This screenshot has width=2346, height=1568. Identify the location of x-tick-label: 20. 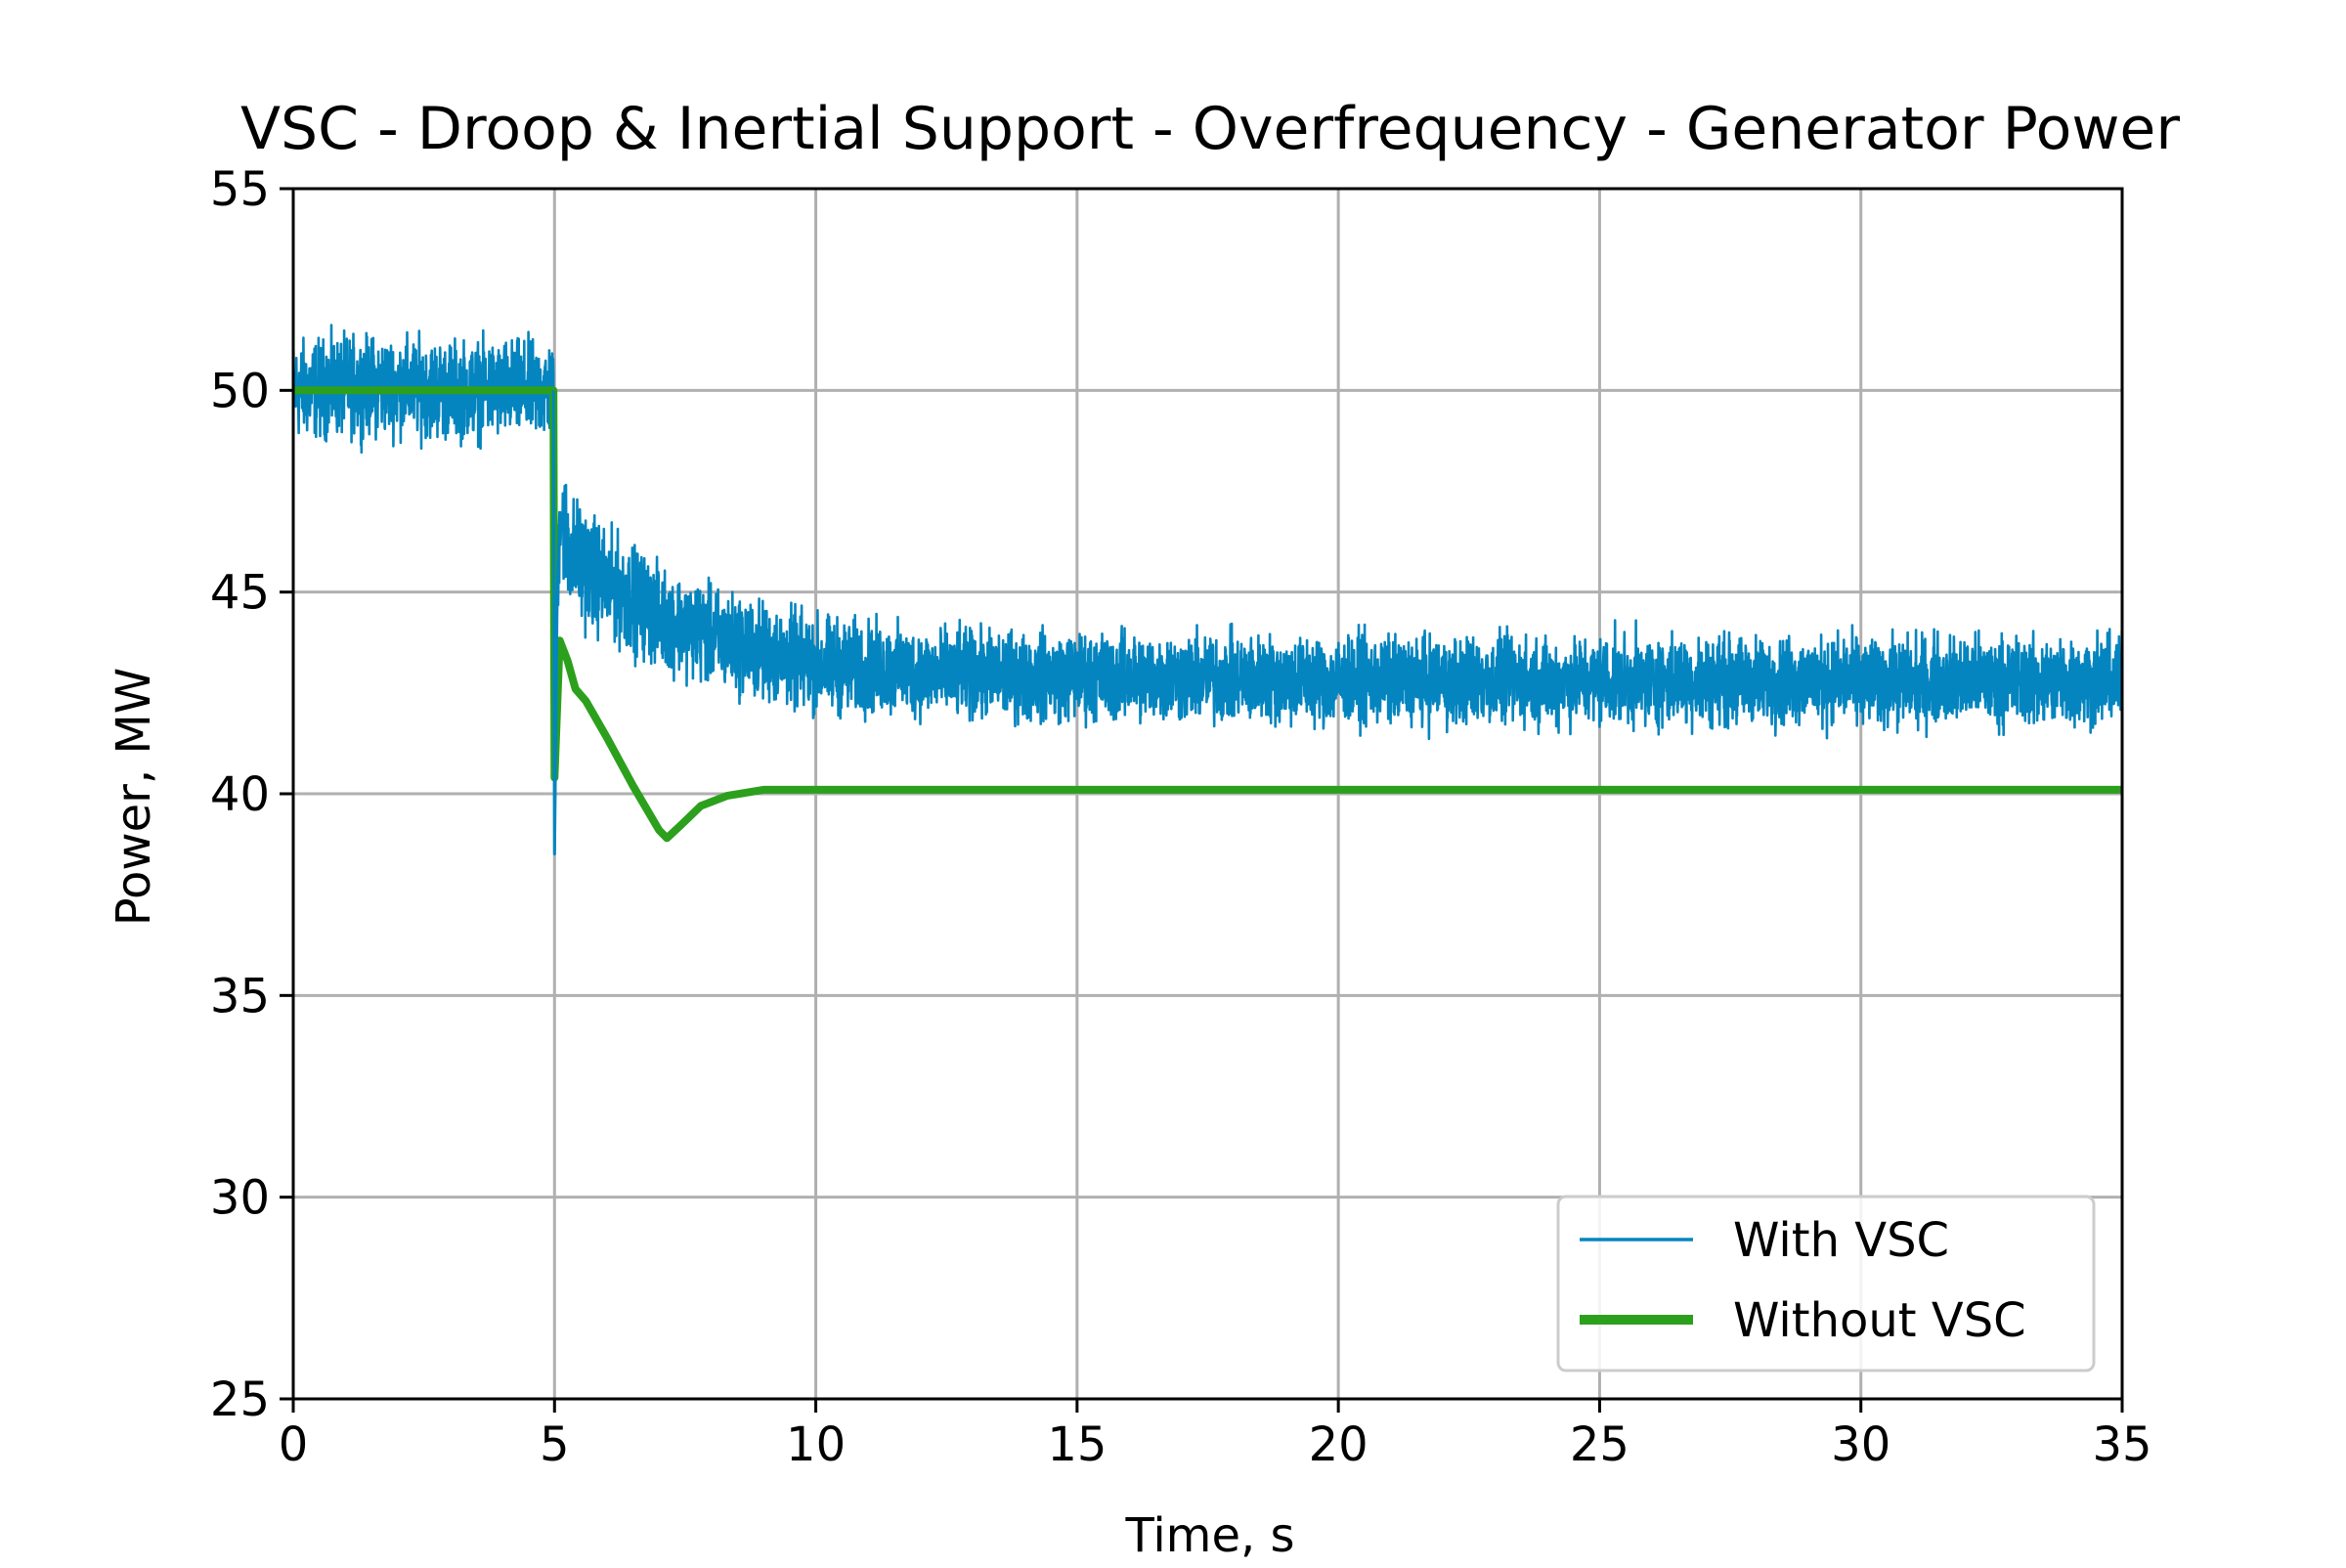
(1339, 1445).